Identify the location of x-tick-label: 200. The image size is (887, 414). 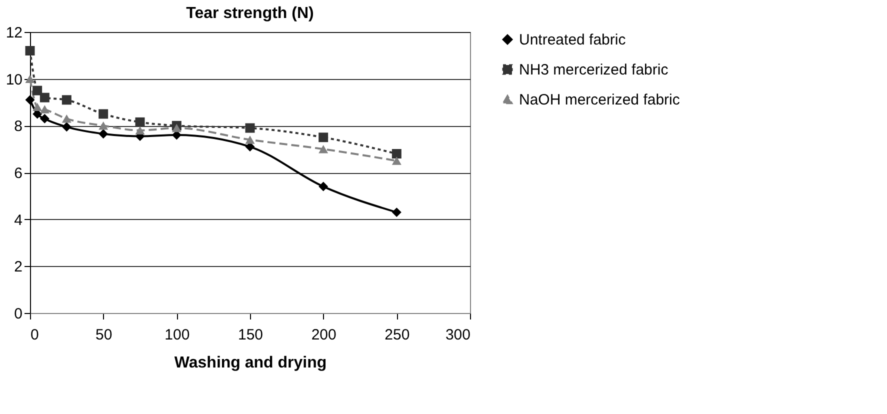
(323, 335).